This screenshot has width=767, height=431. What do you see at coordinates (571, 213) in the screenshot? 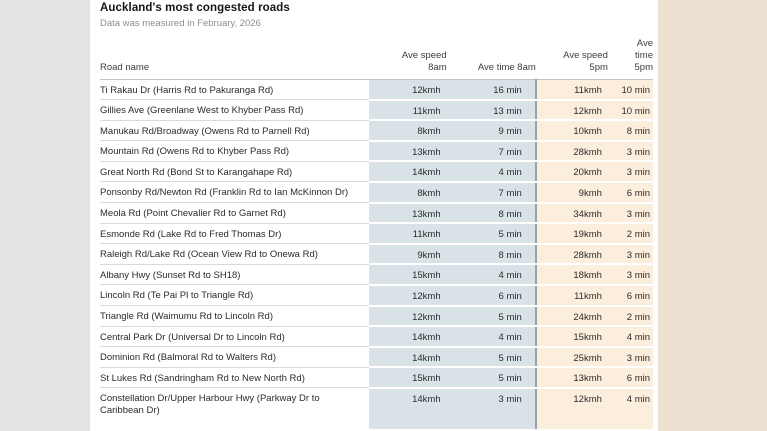
I see `ave-speed-5pm-cell: 34kmh` at bounding box center [571, 213].